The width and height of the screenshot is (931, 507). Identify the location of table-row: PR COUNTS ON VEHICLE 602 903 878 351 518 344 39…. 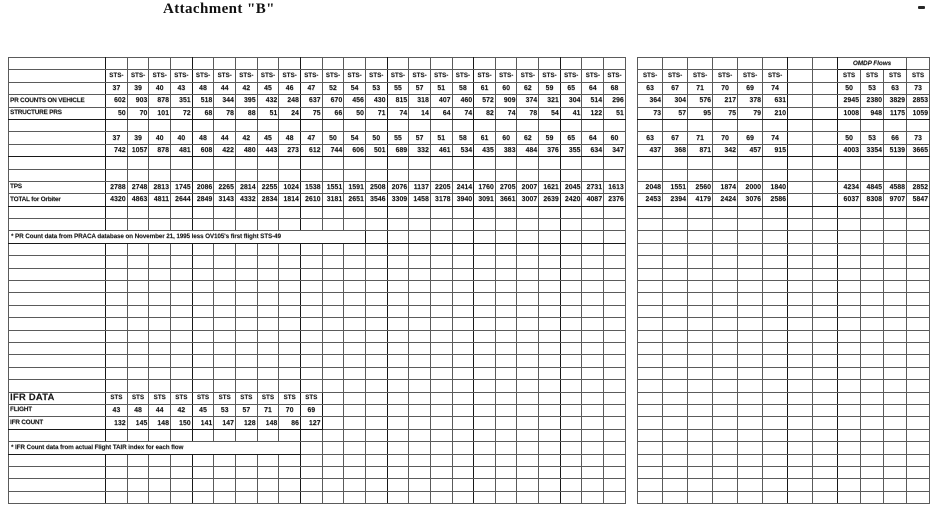
(317, 101).